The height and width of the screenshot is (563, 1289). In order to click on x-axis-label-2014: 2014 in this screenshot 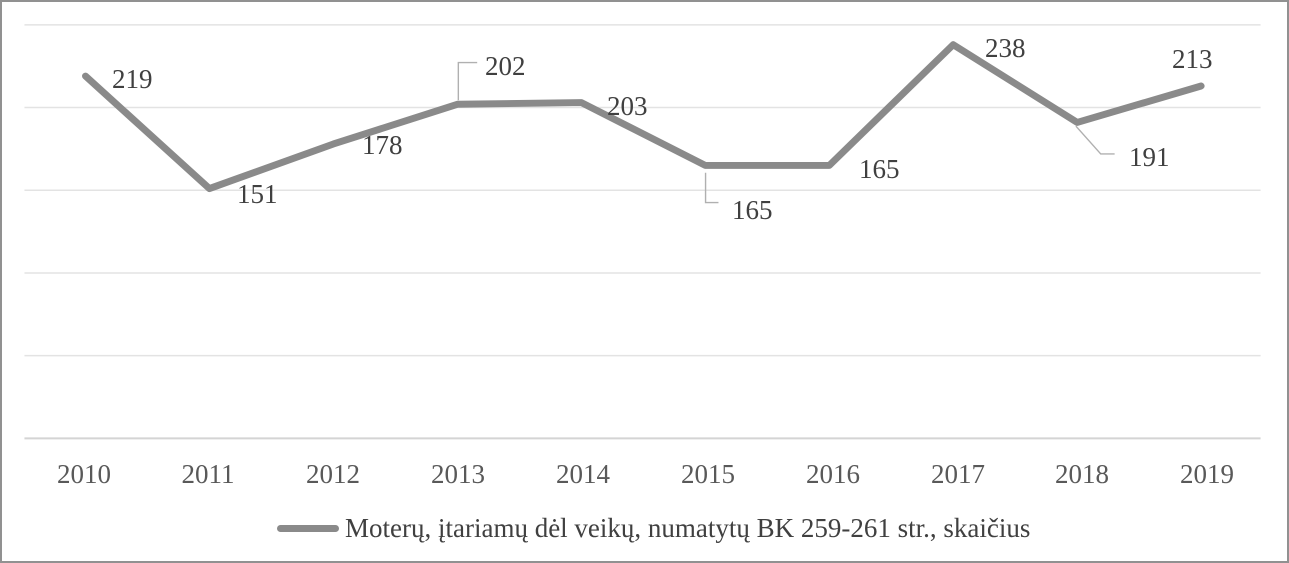, I will do `click(583, 474)`.